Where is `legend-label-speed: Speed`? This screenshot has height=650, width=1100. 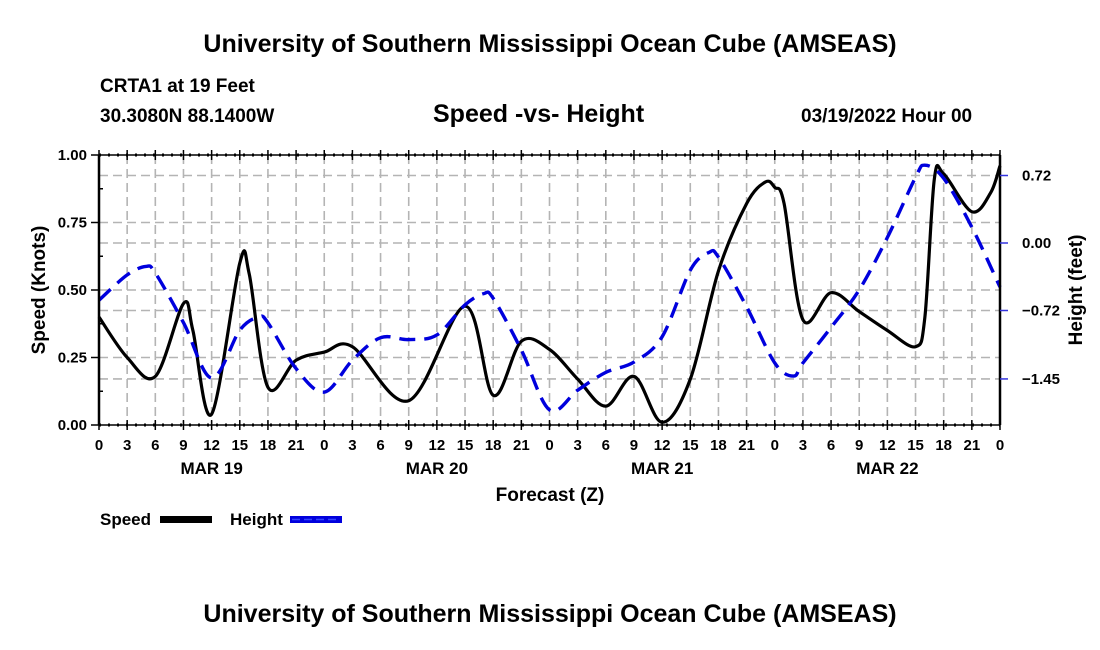 legend-label-speed: Speed is located at coordinates (125, 519).